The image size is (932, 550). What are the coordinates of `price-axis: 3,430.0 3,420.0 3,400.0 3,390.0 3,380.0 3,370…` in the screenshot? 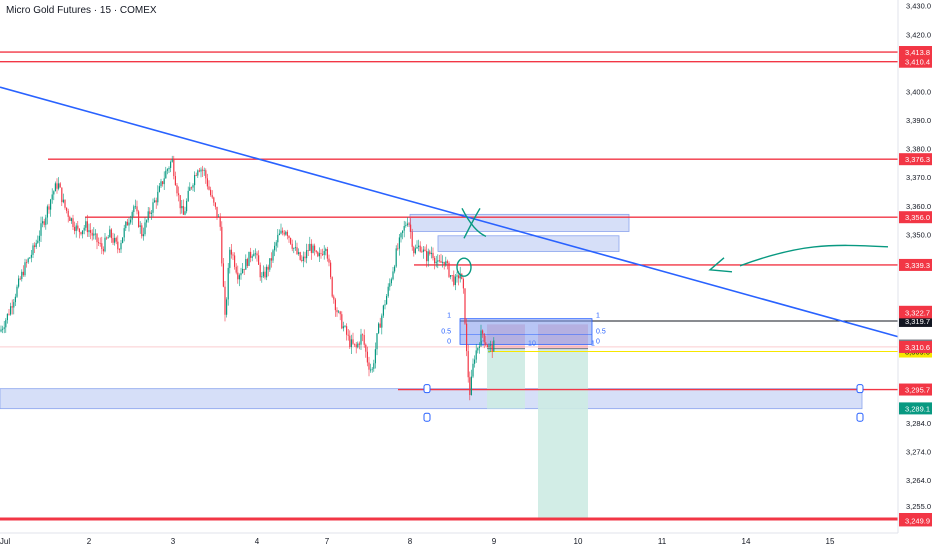 It's located at (914, 275).